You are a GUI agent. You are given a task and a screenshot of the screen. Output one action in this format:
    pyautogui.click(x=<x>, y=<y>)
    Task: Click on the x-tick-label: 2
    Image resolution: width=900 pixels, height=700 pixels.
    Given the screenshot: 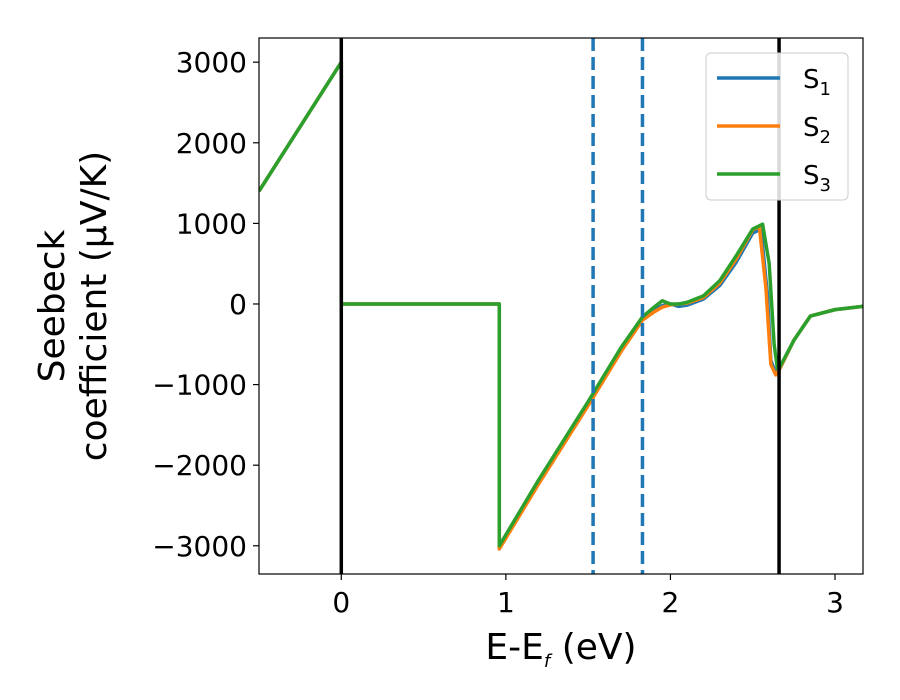 What is the action you would take?
    pyautogui.click(x=671, y=602)
    